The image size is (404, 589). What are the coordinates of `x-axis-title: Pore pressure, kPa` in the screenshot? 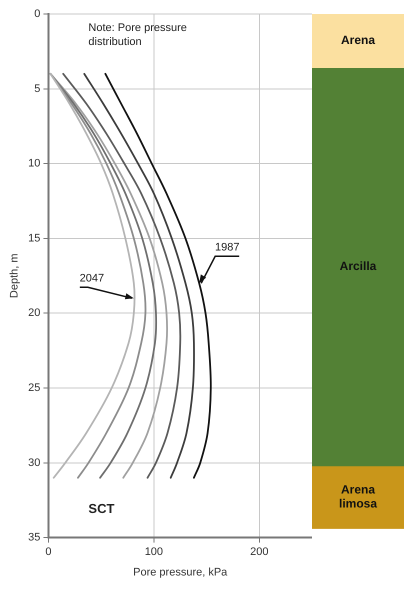 It's located at (180, 572).